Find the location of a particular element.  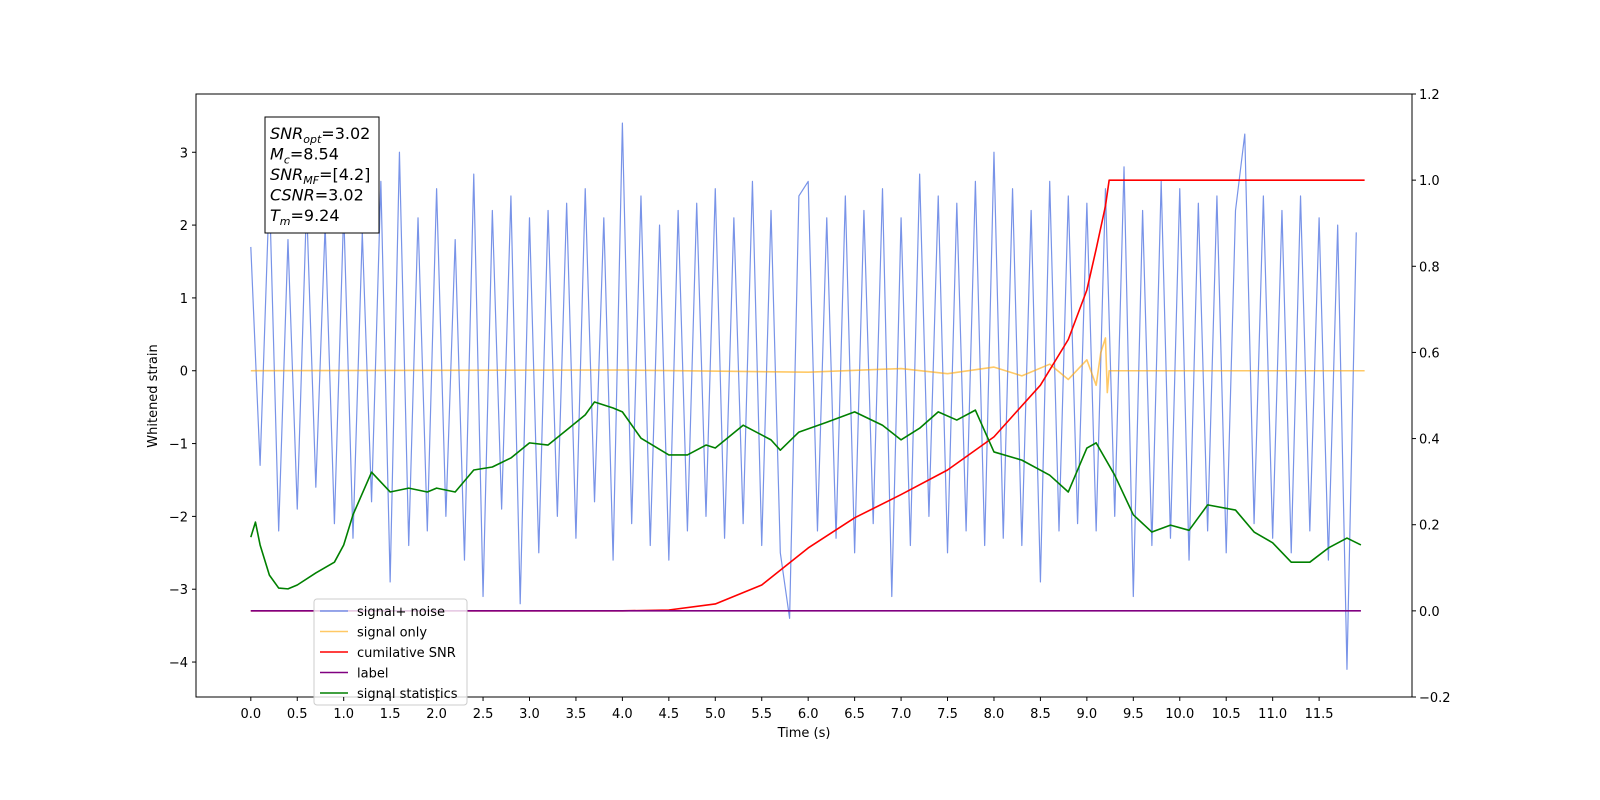

x-tick-label: 8.0 is located at coordinates (994, 714).